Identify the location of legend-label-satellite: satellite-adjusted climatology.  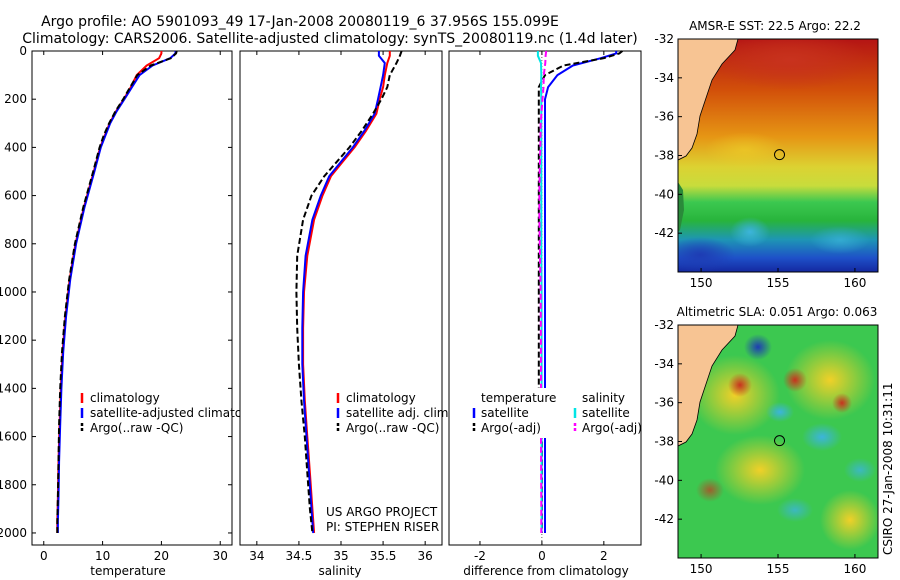
(179, 413).